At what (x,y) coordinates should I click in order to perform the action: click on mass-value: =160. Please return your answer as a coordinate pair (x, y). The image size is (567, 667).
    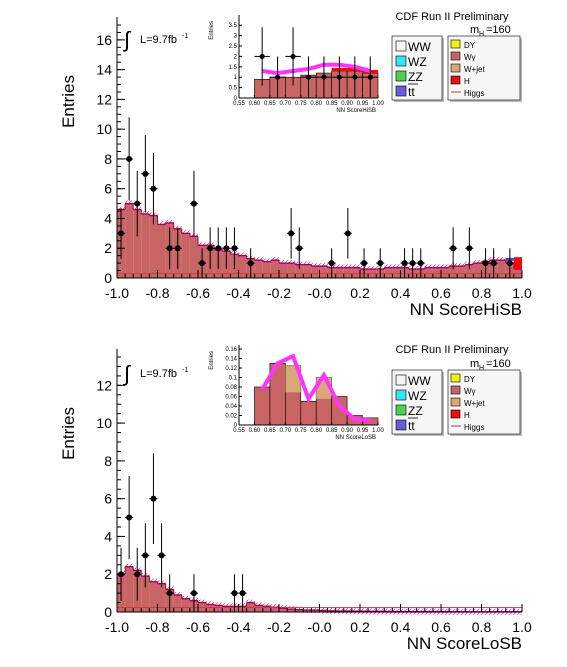
    Looking at the image, I should click on (498, 364).